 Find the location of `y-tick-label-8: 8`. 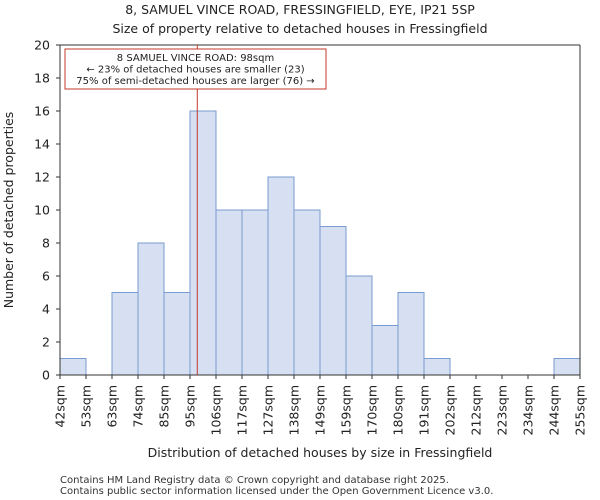

y-tick-label-8: 8 is located at coordinates (46, 243).